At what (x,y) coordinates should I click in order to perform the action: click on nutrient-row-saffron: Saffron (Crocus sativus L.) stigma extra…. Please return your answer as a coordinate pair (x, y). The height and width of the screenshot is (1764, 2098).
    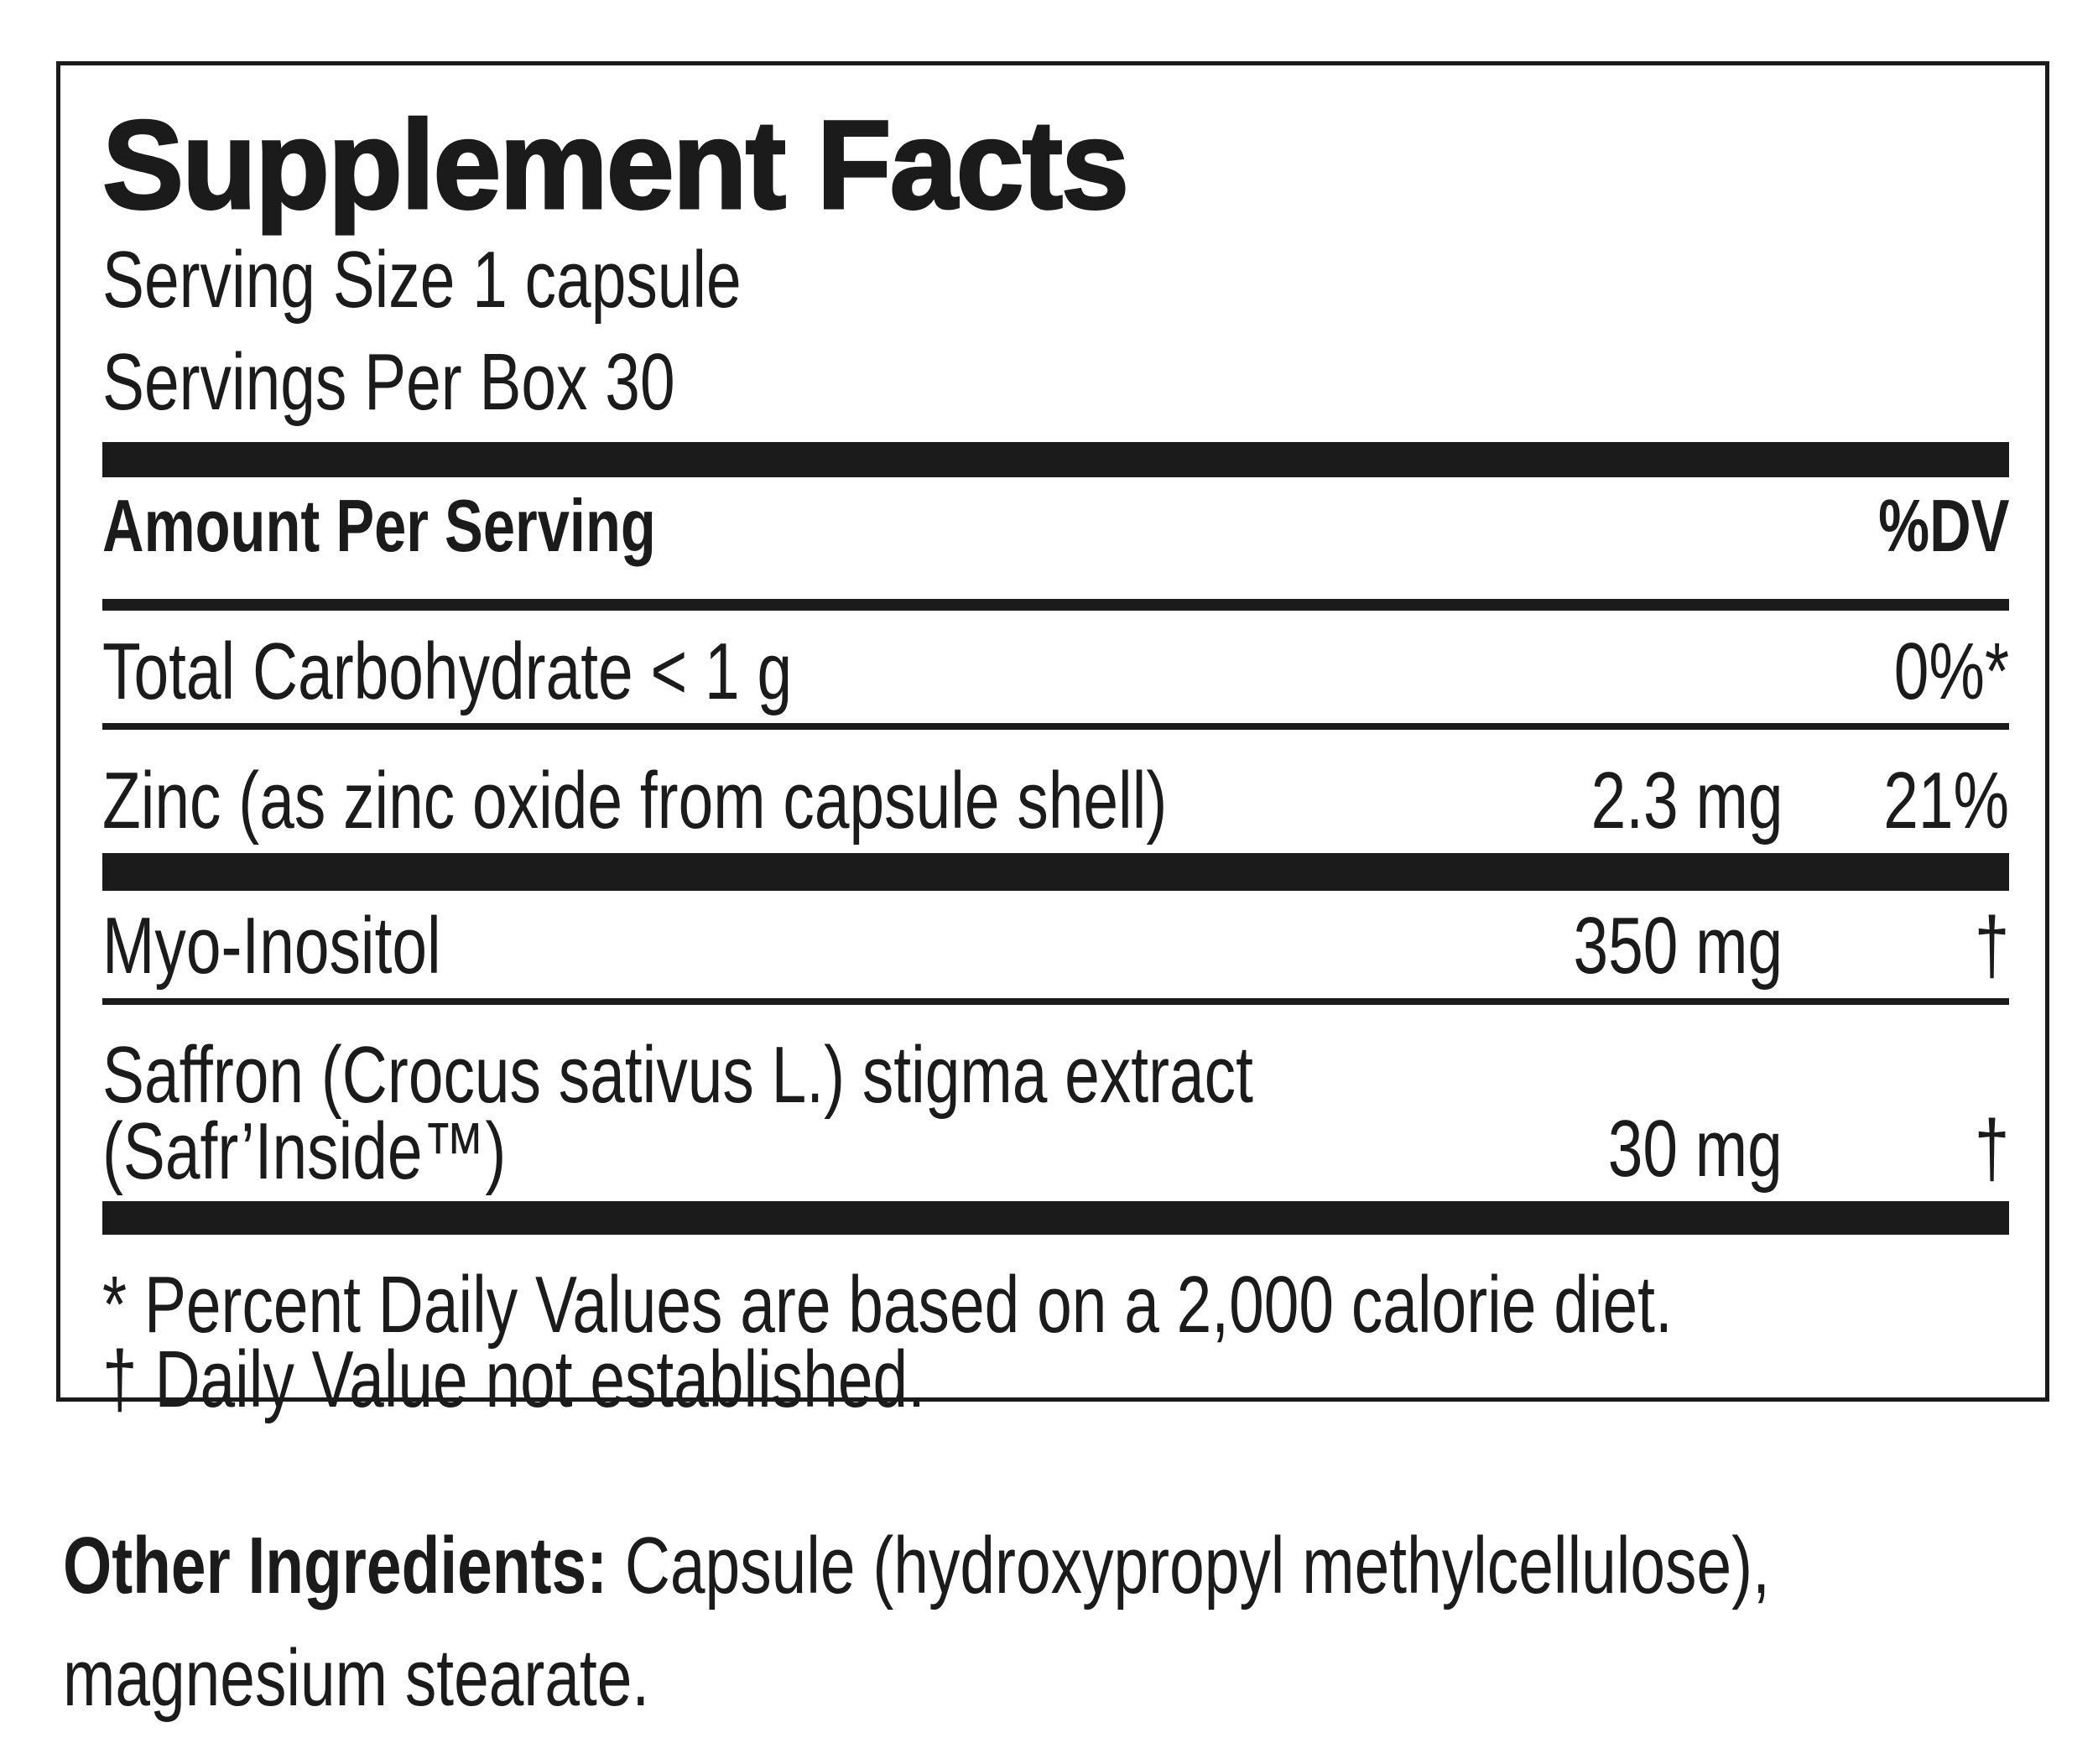
    Looking at the image, I should click on (1055, 1113).